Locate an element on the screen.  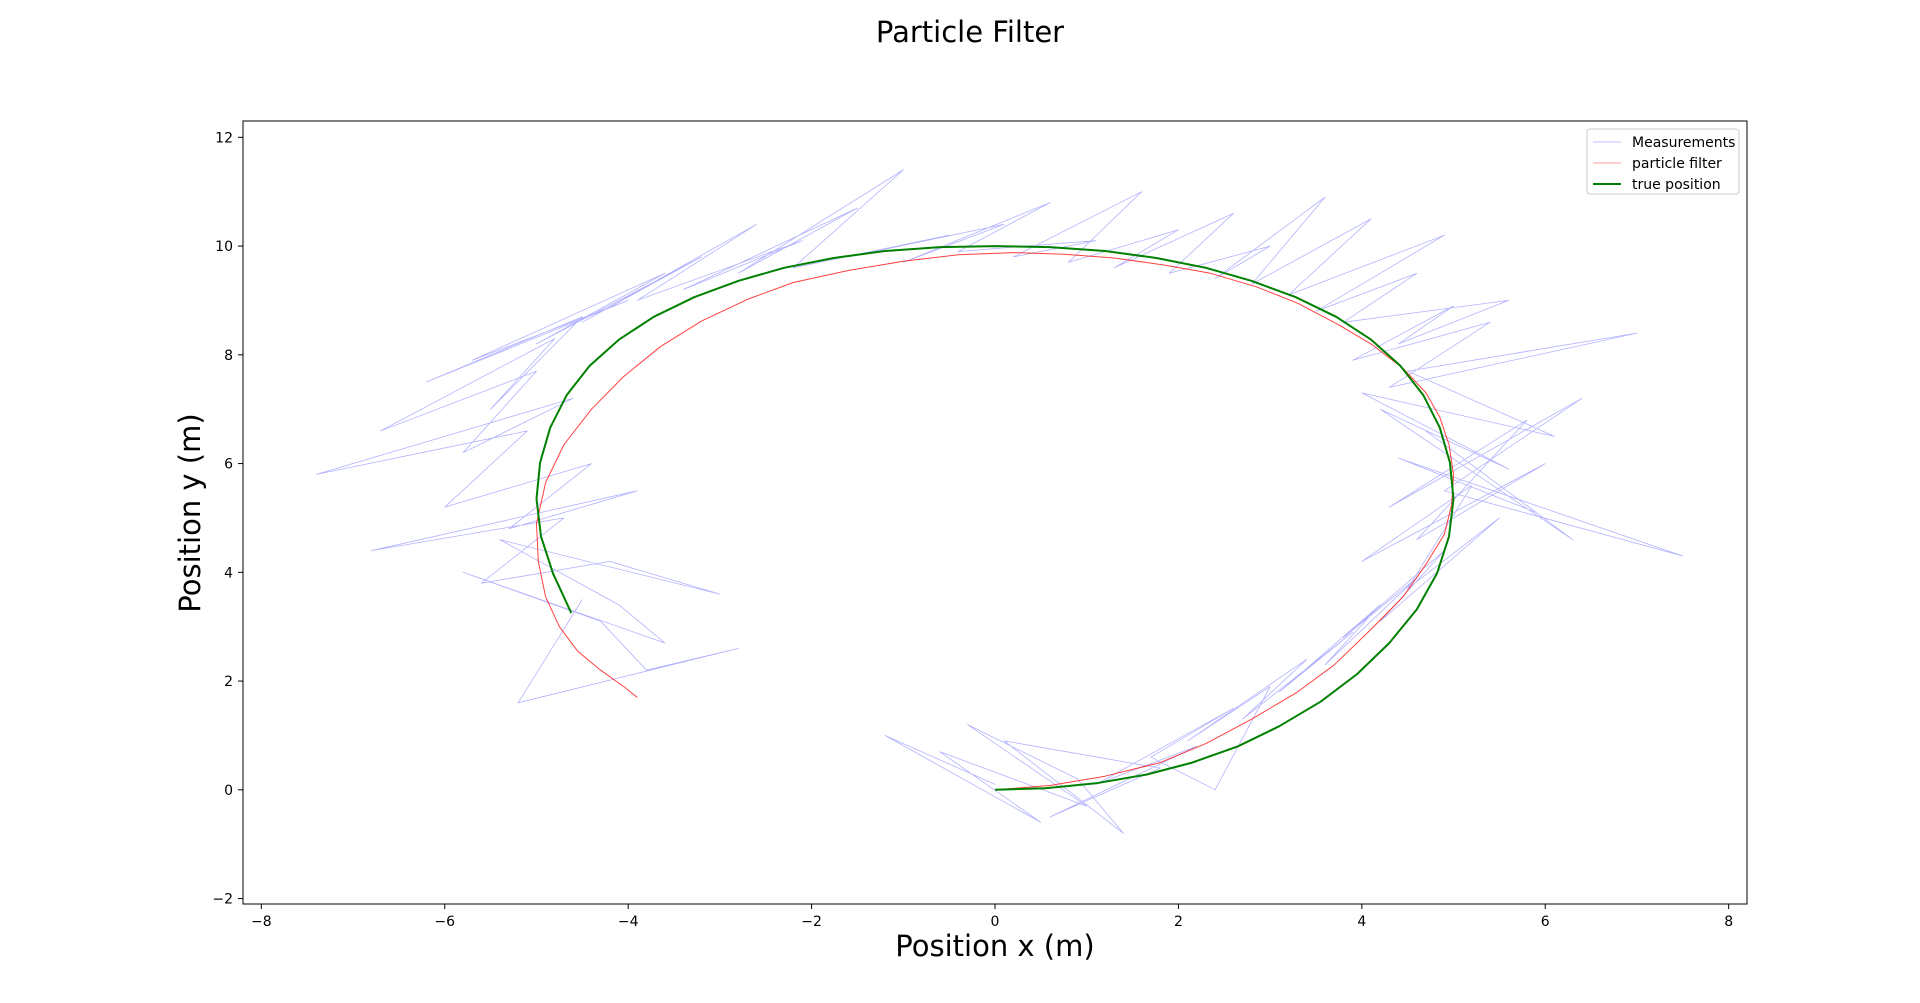
y-tick-label: 6 is located at coordinates (228, 465).